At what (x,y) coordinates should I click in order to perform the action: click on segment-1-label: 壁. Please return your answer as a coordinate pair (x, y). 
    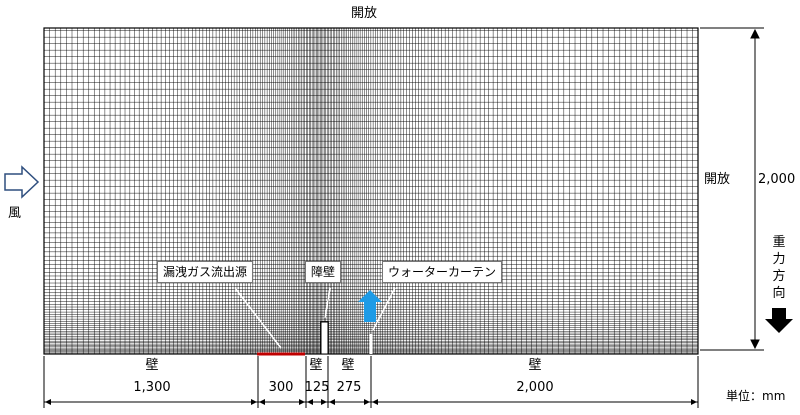
    Looking at the image, I should click on (152, 365).